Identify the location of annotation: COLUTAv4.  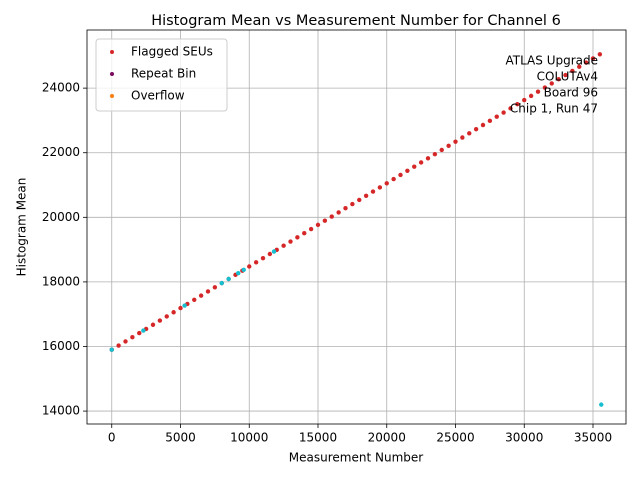
(567, 77).